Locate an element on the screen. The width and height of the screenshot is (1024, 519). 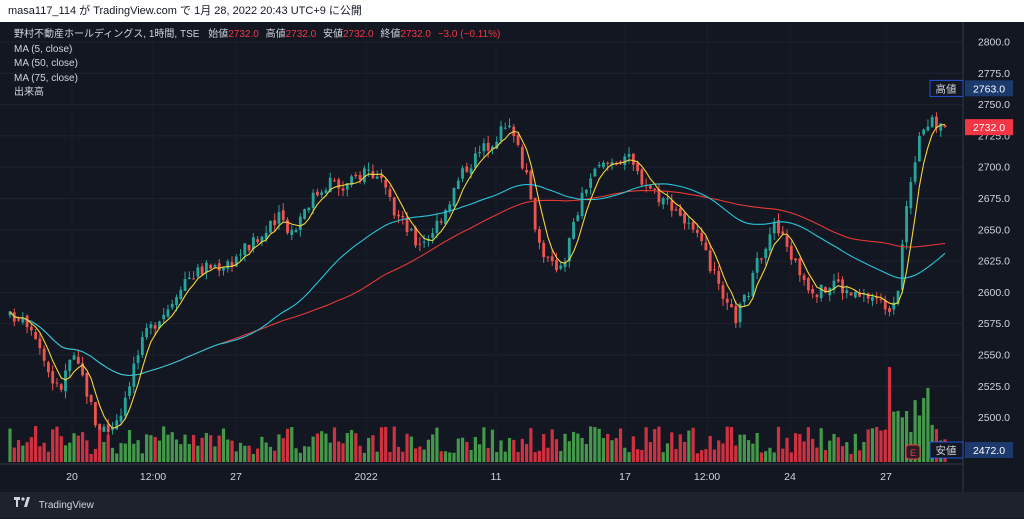
symbol-name: 野村不動産ホールディングス, 1時間, TSE is located at coordinates (107, 34).